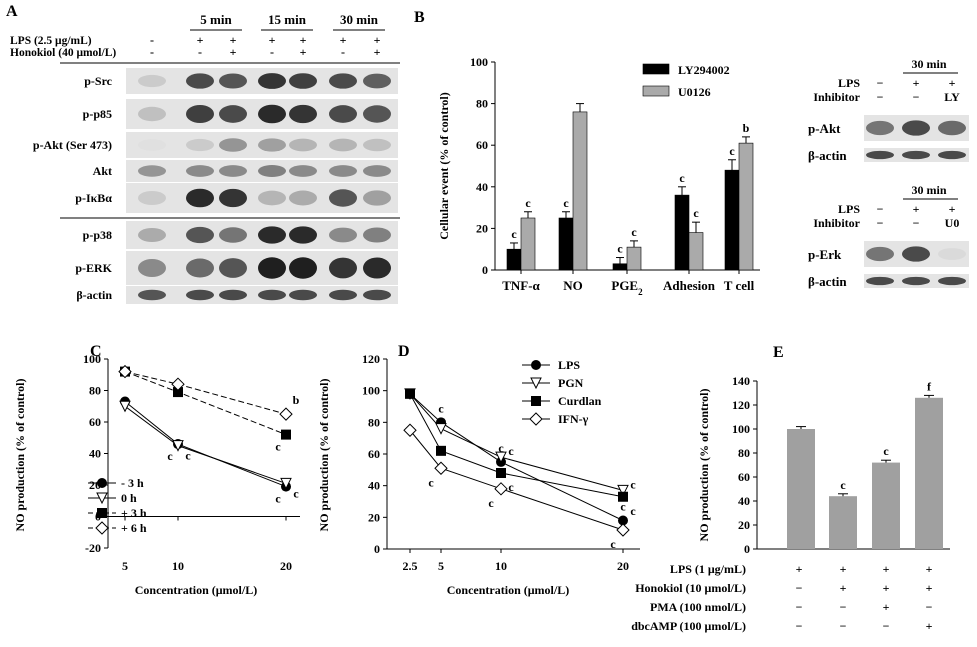  Describe the element at coordinates (741, 381) in the screenshot. I see `y-tick-label: 140` at that location.